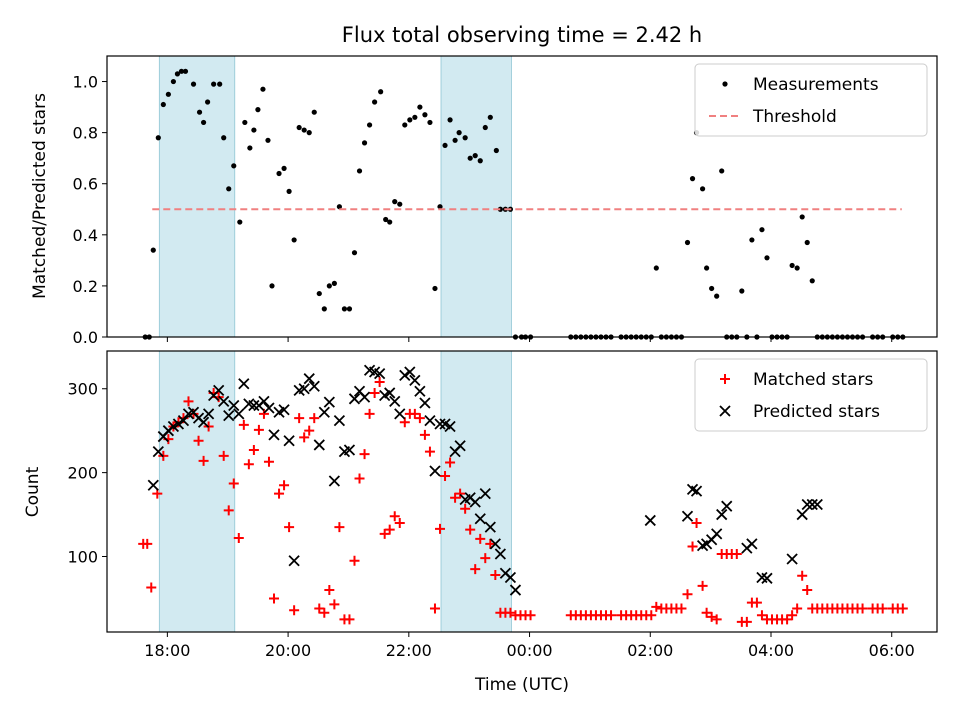  Describe the element at coordinates (529, 339) in the screenshot. I see `x-axis-ticks` at that location.